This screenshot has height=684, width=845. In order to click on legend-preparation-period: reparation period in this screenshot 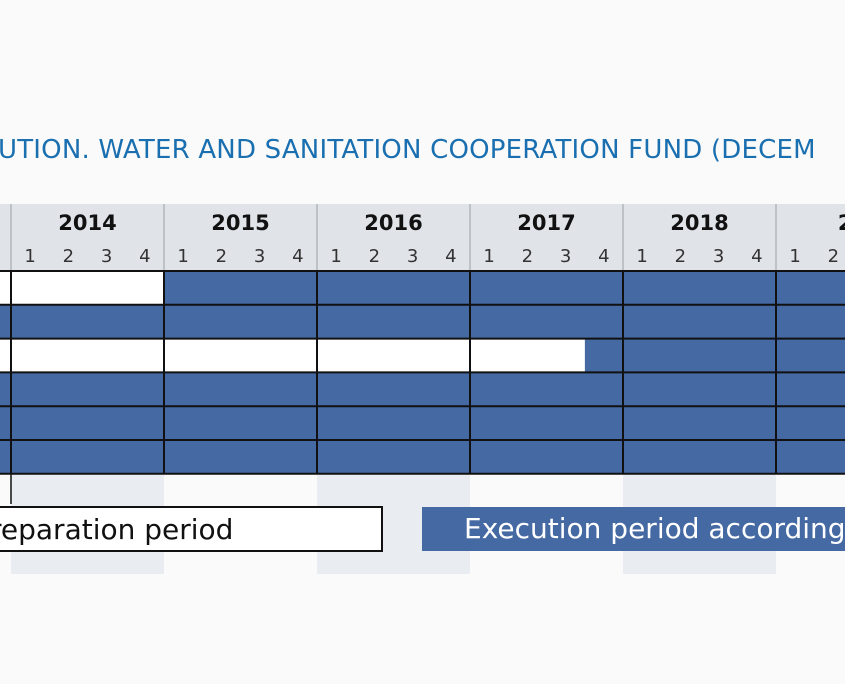, I will do `click(191, 529)`.